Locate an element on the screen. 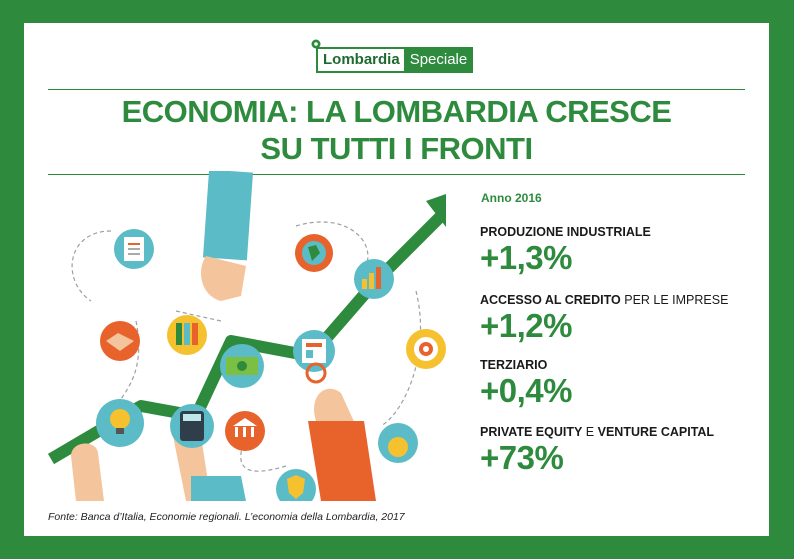 The height and width of the screenshot is (559, 794). stat-industrial-production: PRODUZIONE INDUSTRIALE +1,3% is located at coordinates (565, 250).